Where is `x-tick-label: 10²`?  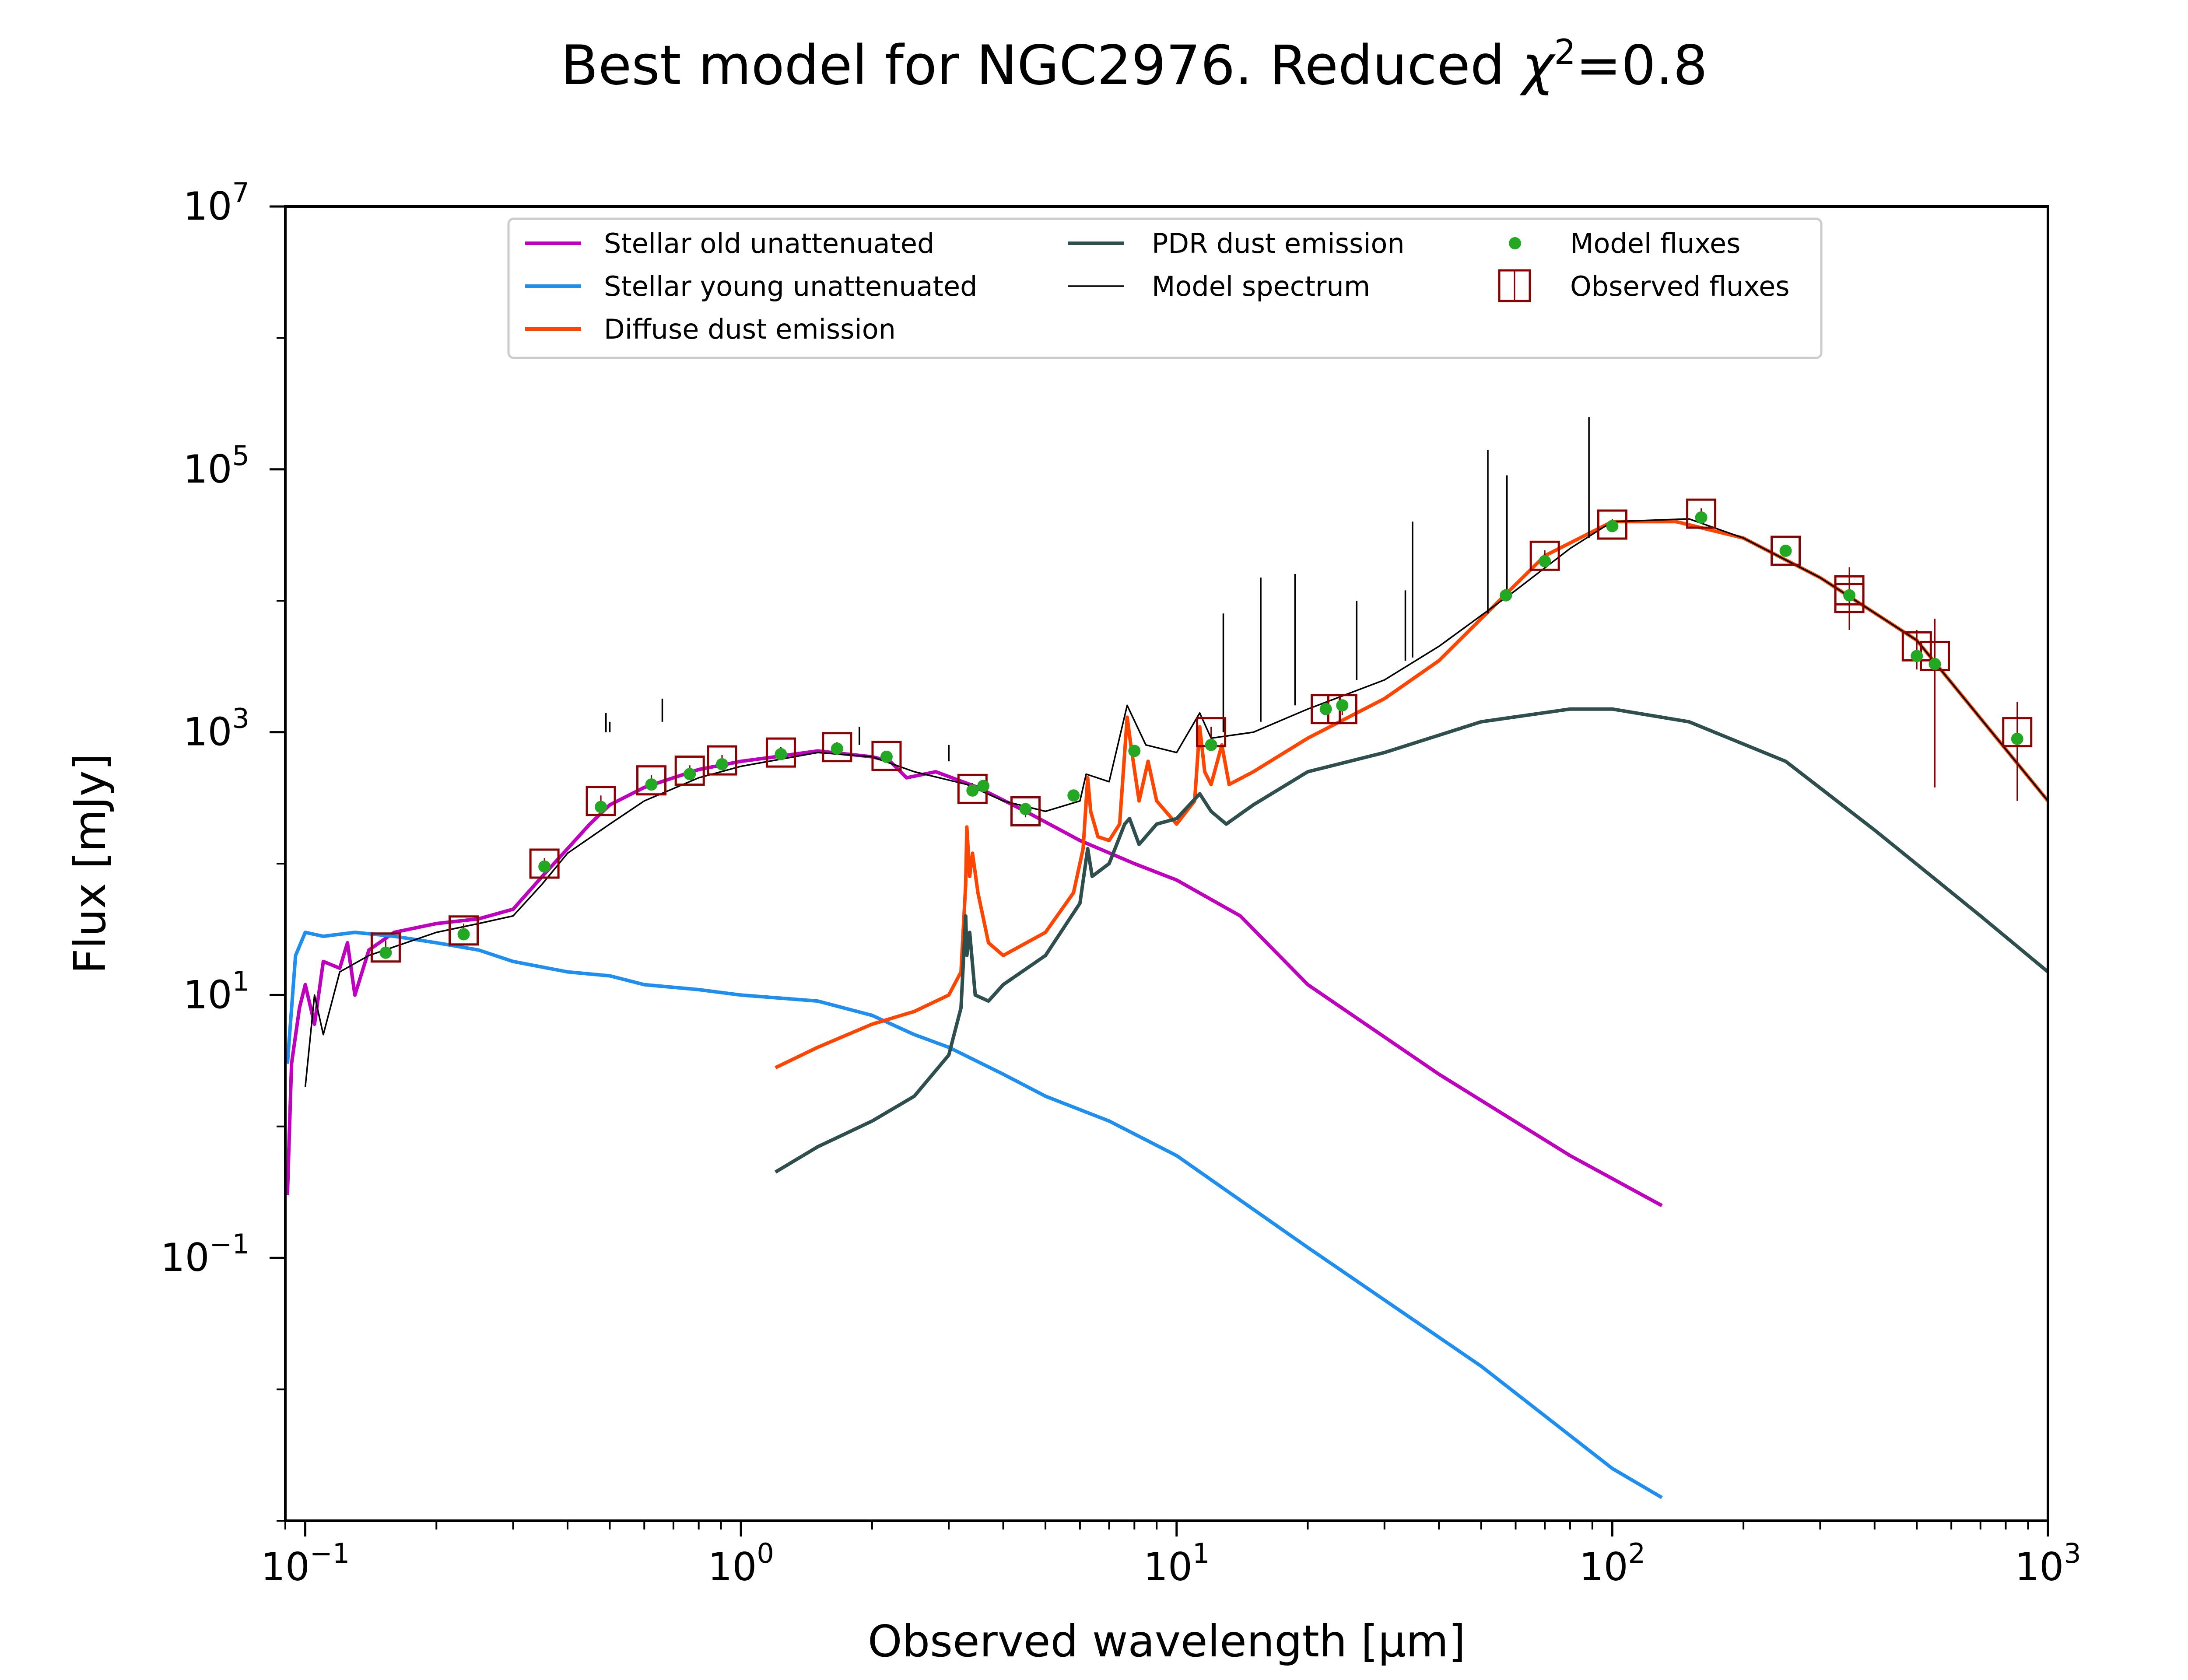
x-tick-label: 10² is located at coordinates (1612, 1563).